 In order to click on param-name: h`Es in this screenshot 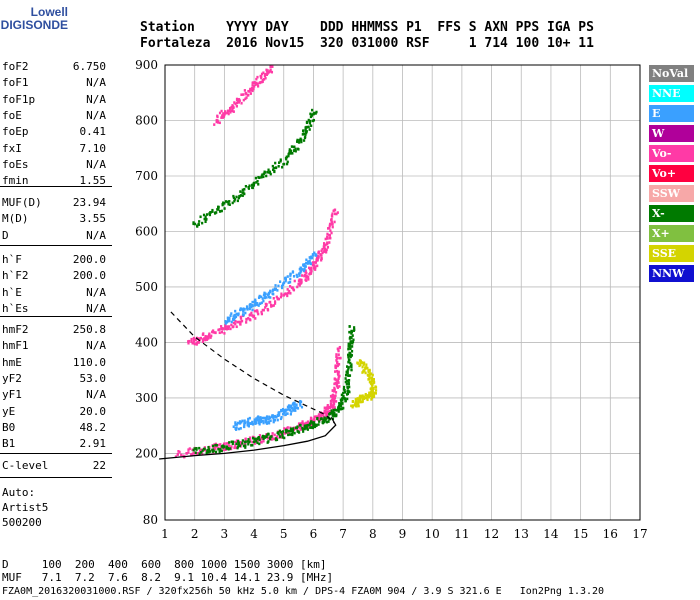, I will do `click(15, 308)`.